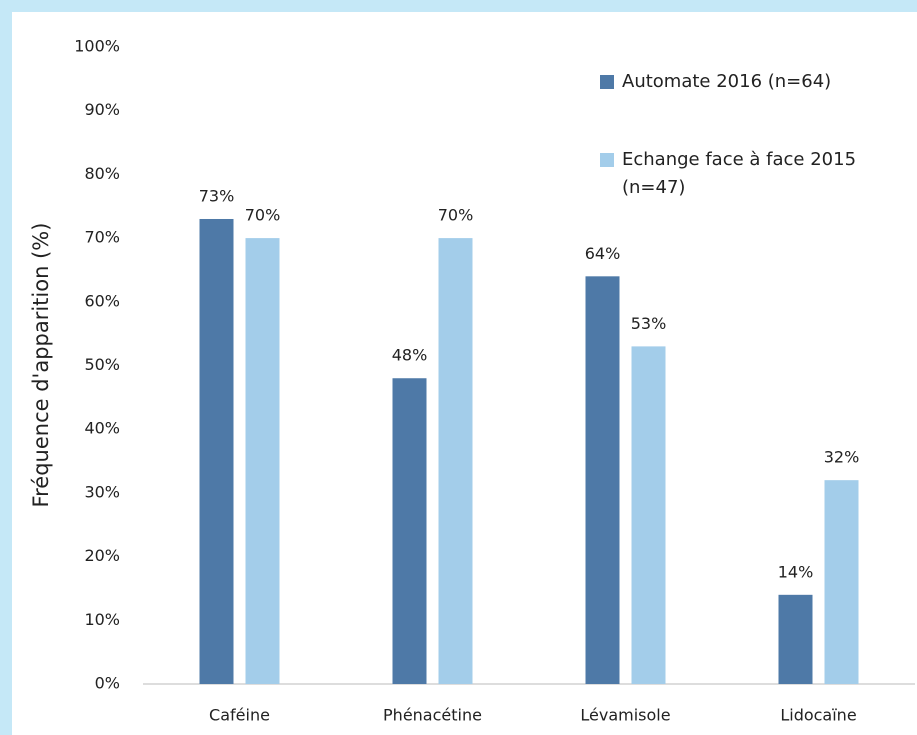 This screenshot has width=917, height=735. What do you see at coordinates (41, 365) in the screenshot?
I see `y-axis-label: Fréquence d'apparition (%)` at bounding box center [41, 365].